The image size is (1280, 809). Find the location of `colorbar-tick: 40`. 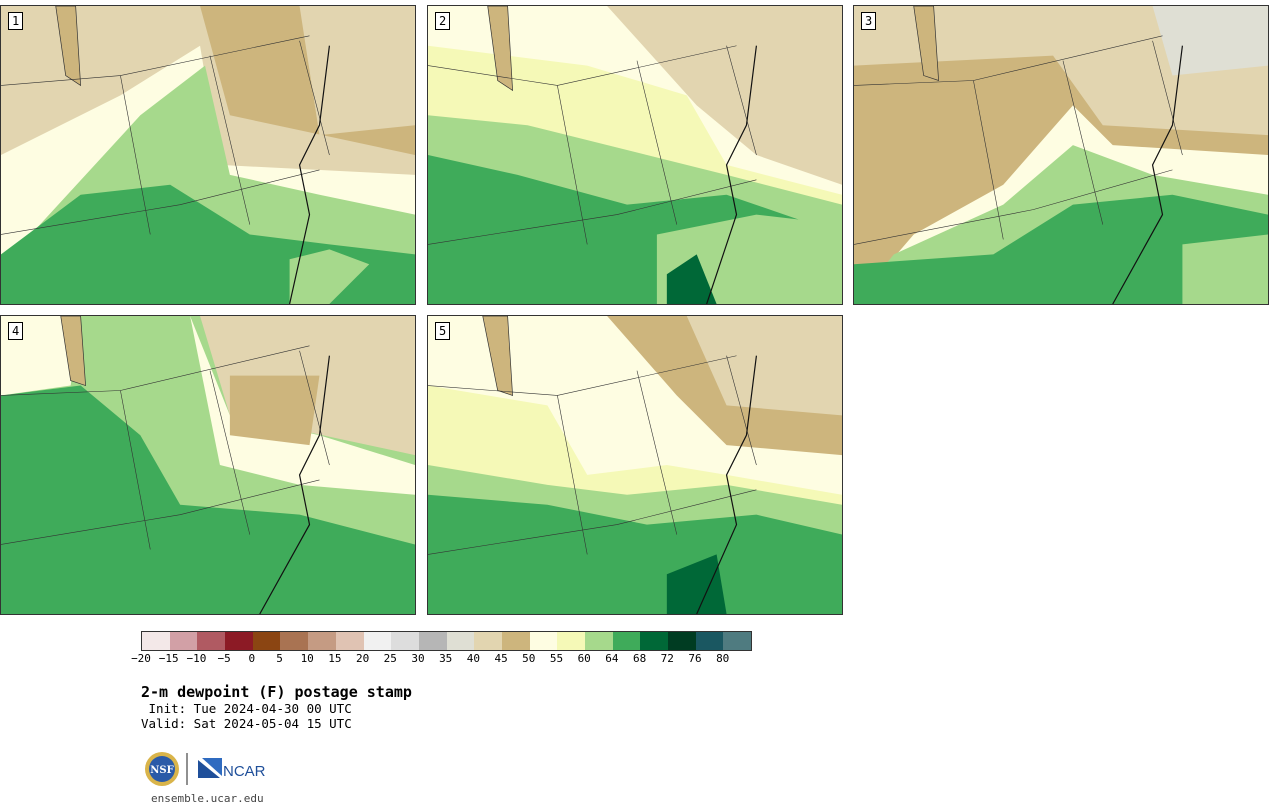

colorbar-tick: 40 is located at coordinates (473, 658).